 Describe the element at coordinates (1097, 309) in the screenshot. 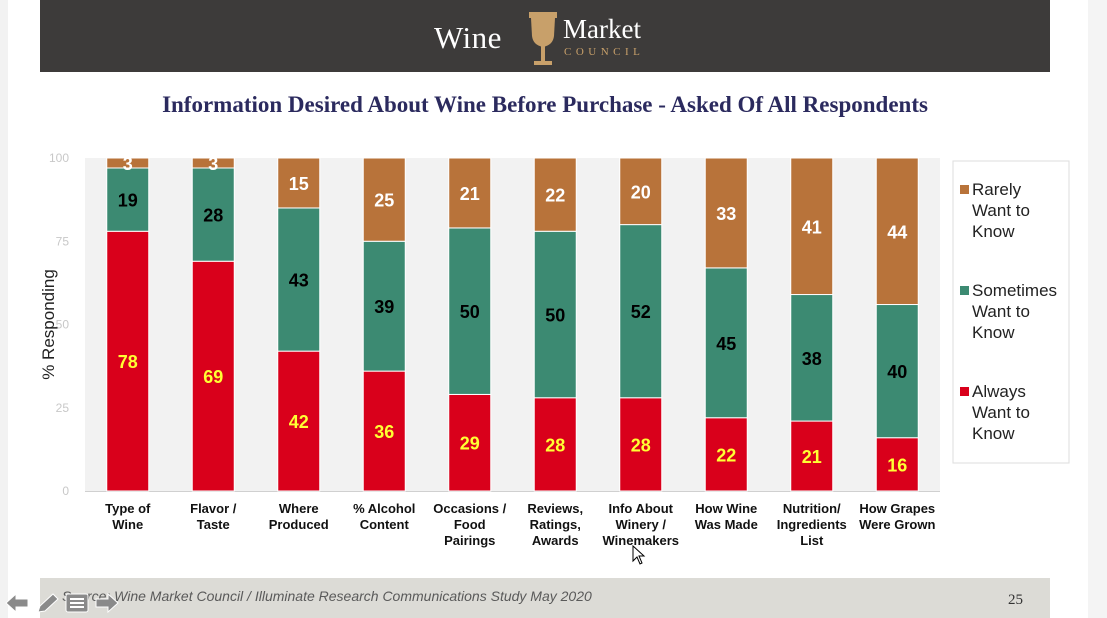

I see `slide-edge-right` at that location.